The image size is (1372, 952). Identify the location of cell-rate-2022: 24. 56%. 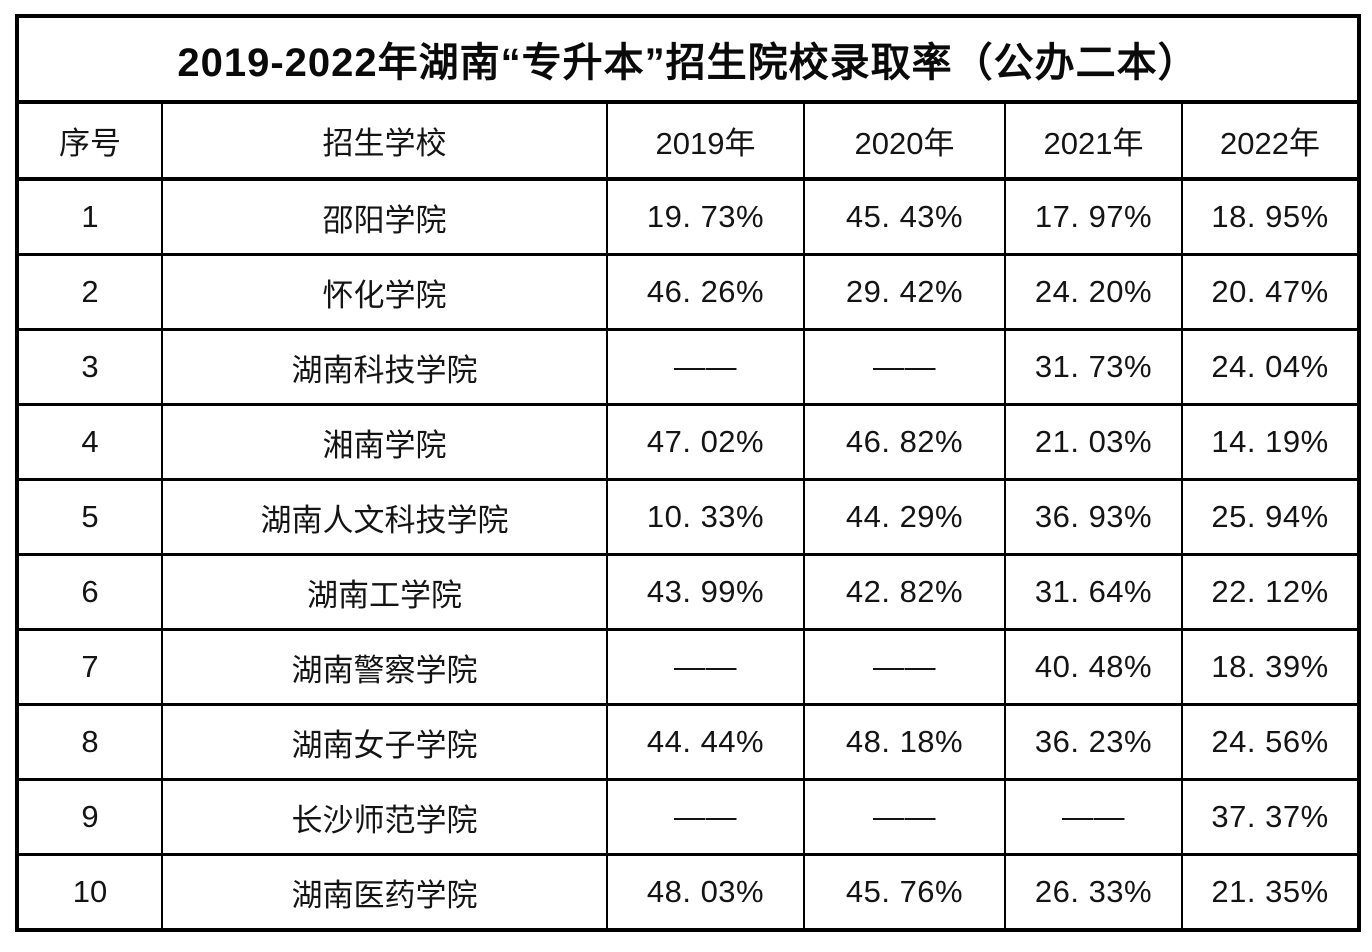
(1270, 742).